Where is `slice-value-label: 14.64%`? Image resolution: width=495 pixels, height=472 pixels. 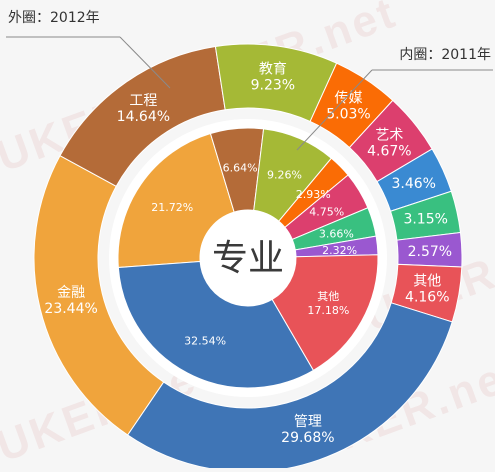 slice-value-label: 14.64% is located at coordinates (143, 117).